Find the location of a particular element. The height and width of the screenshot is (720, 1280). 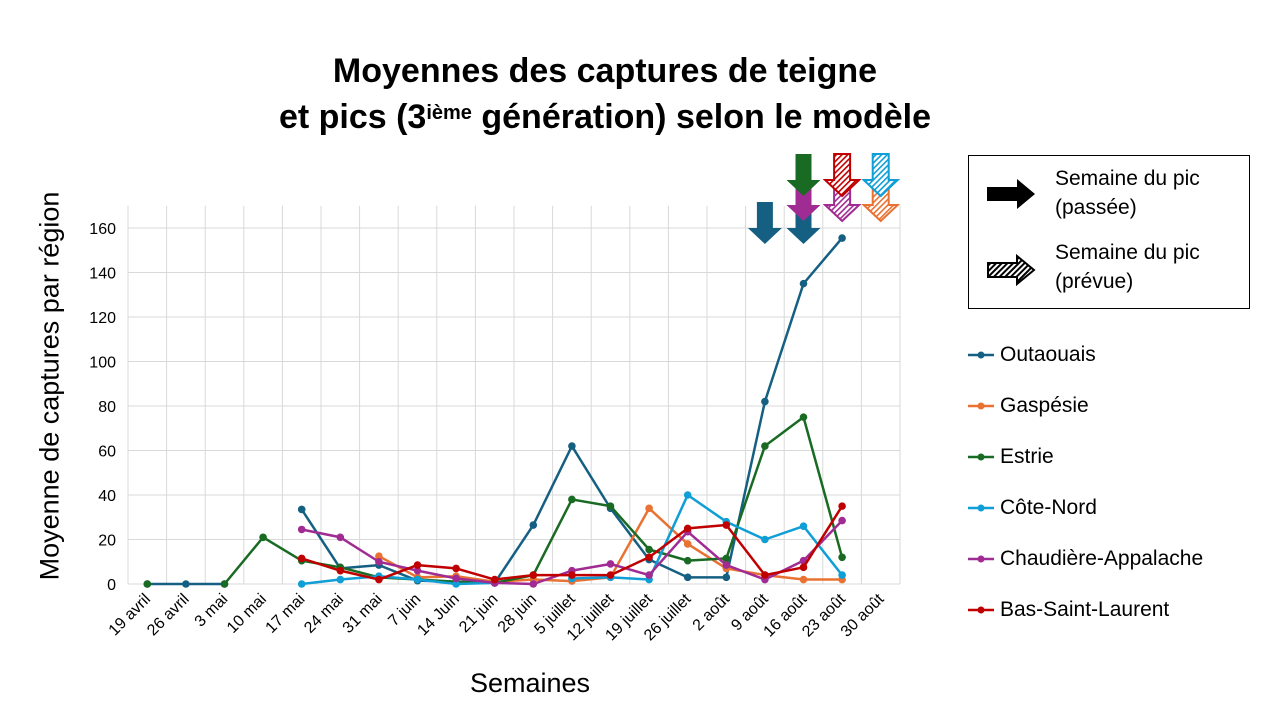

legend-item: Bas-Saint-Laurent is located at coordinates (1068, 610).